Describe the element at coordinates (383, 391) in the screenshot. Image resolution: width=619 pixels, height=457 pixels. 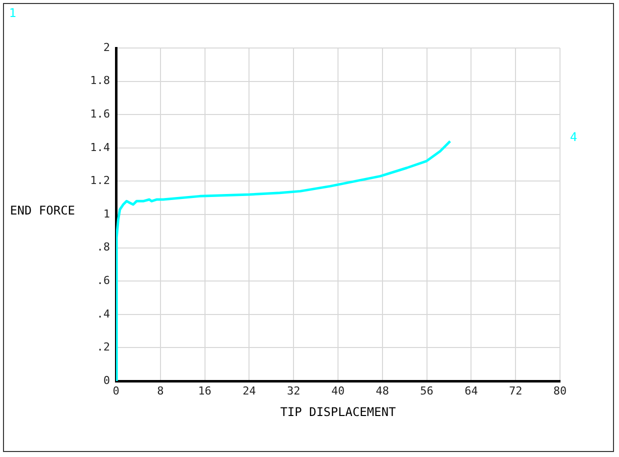
I see `x-tick-label: 48` at that location.